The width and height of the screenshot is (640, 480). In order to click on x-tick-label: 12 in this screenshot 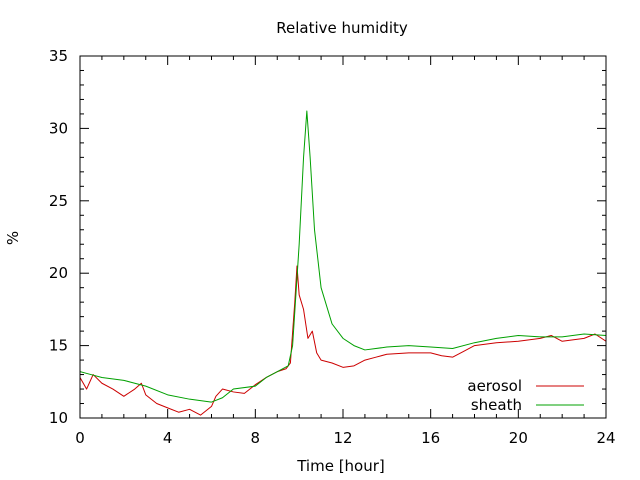, I will do `click(342, 438)`.